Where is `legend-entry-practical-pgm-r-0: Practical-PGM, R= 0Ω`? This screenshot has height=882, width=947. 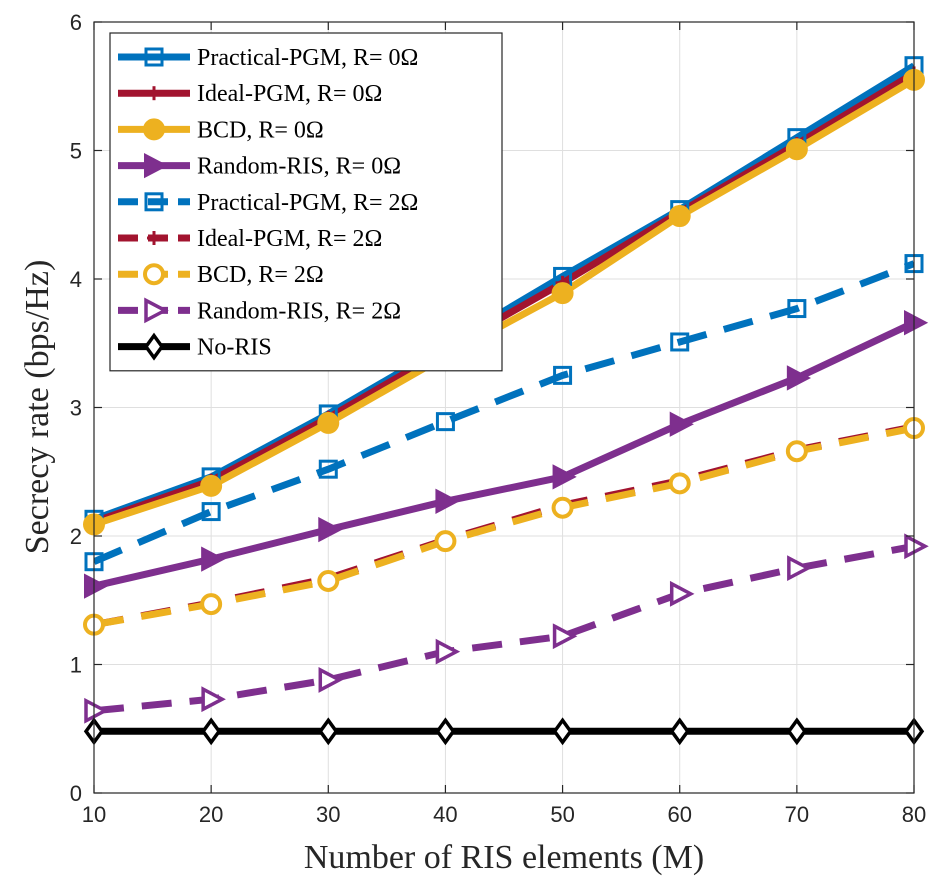
legend-entry-practical-pgm-r-0: Practical-PGM, R= 0Ω is located at coordinates (268, 58).